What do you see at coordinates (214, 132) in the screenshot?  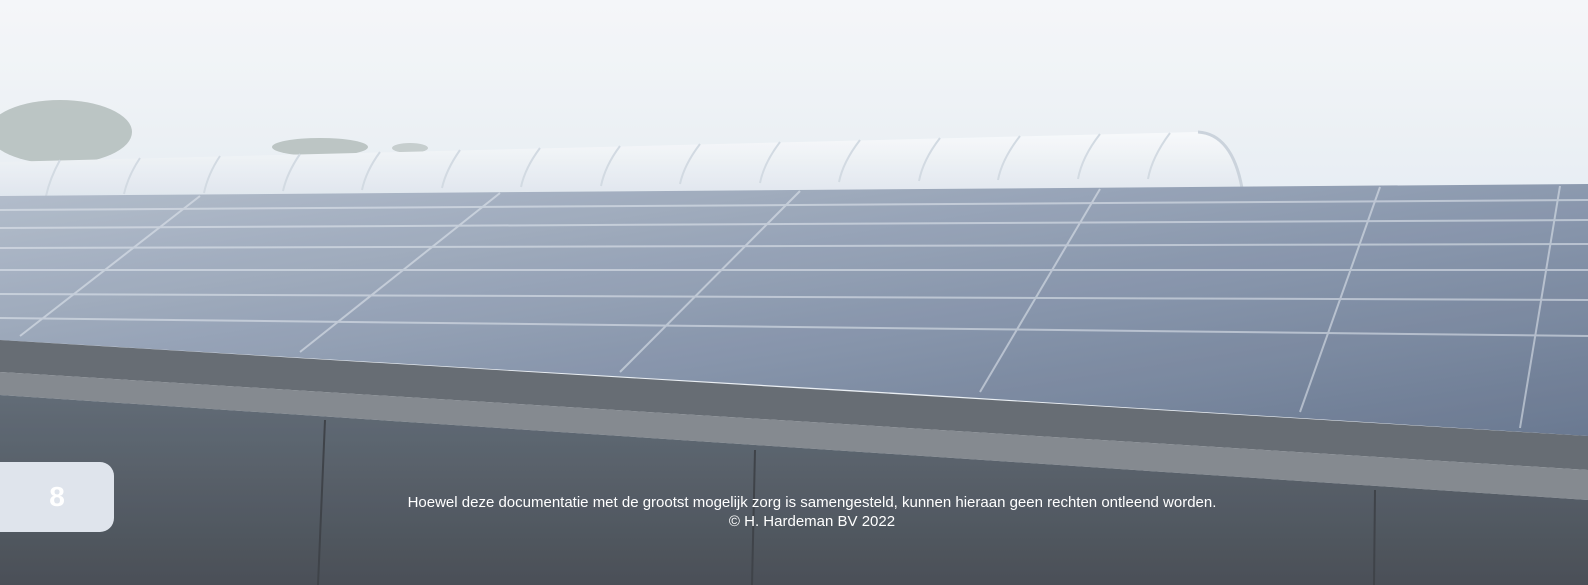 I see `trees` at bounding box center [214, 132].